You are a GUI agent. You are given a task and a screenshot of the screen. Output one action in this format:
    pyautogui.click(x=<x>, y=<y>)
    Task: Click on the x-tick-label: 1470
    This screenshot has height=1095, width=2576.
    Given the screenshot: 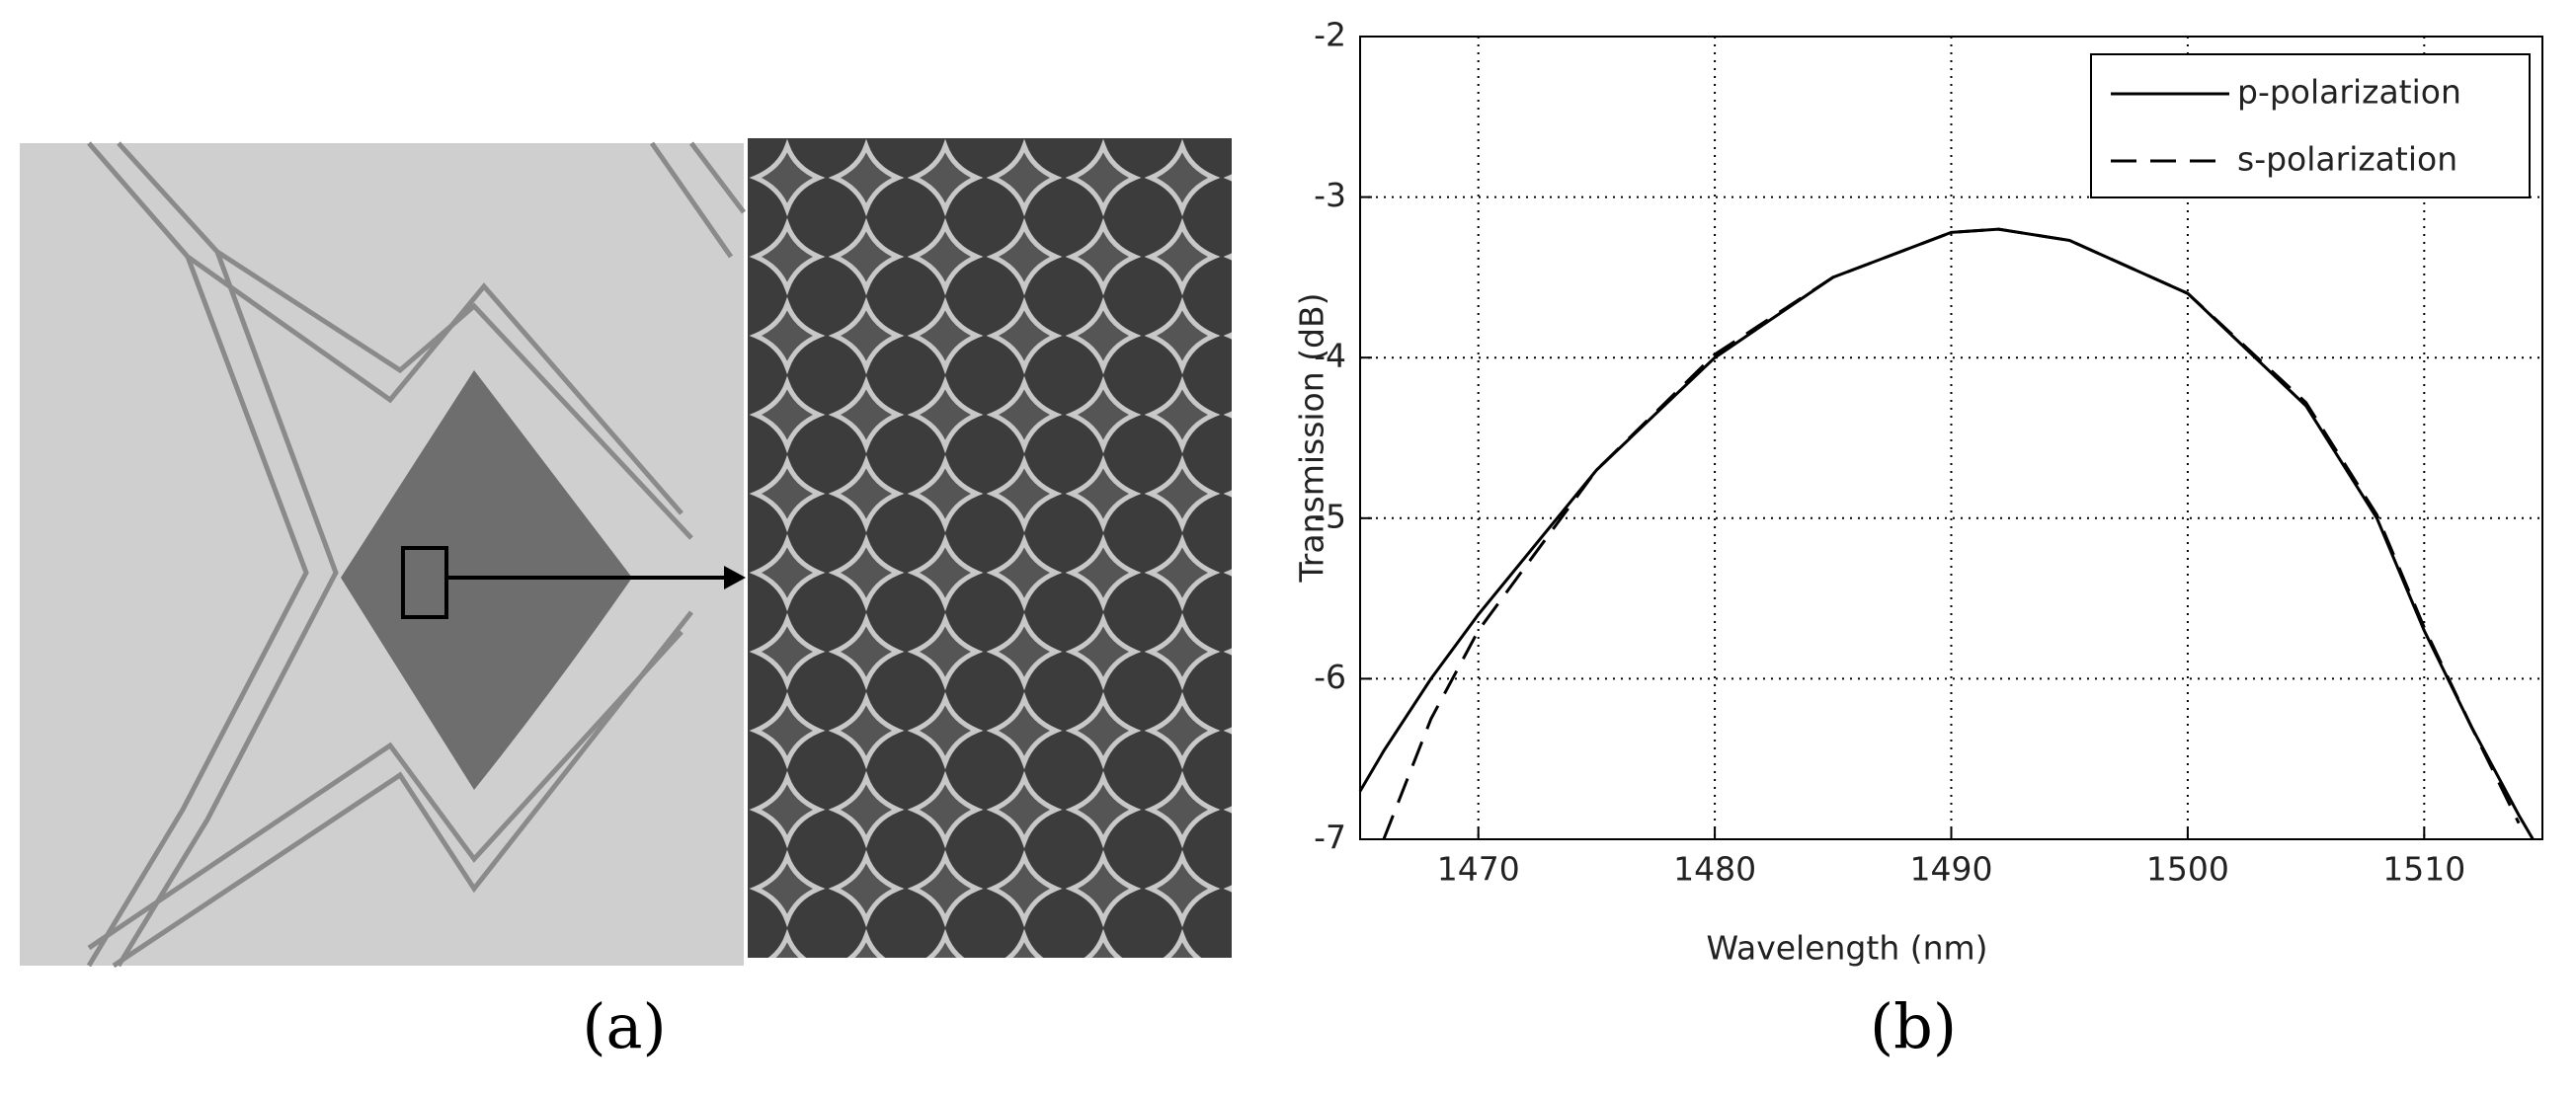 What is the action you would take?
    pyautogui.click(x=1478, y=869)
    